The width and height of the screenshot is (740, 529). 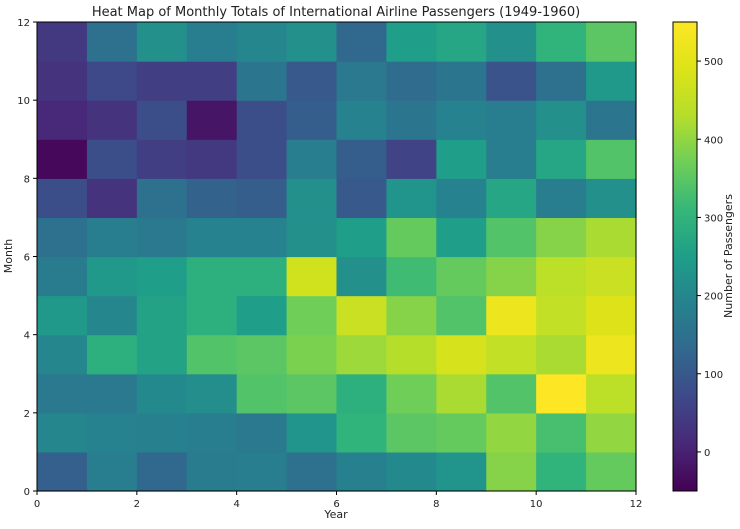 What do you see at coordinates (338, 500) in the screenshot?
I see `x-axis-ticks: 0 2 4 6 8 10 12` at bounding box center [338, 500].